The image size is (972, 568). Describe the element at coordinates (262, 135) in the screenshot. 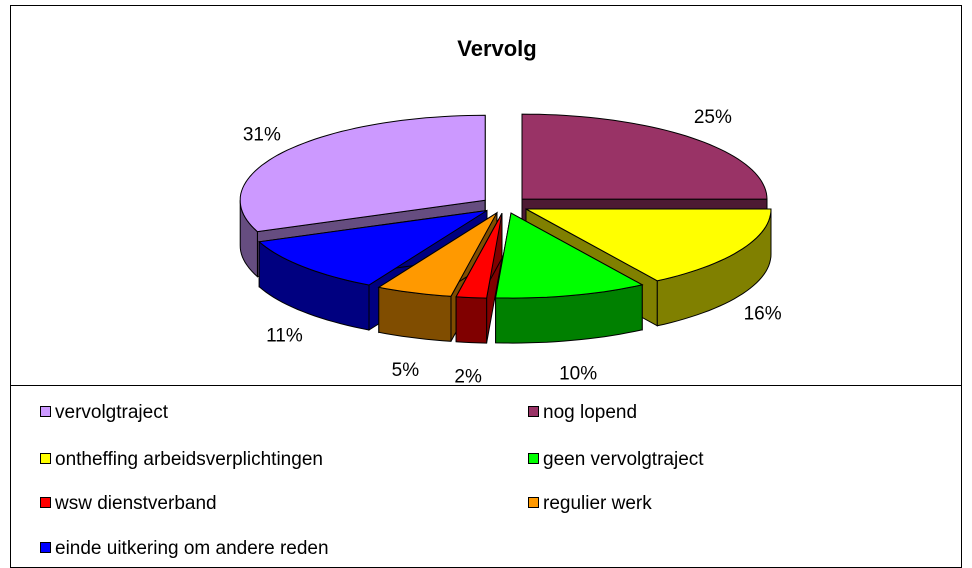

I see `data-label: 31%` at that location.